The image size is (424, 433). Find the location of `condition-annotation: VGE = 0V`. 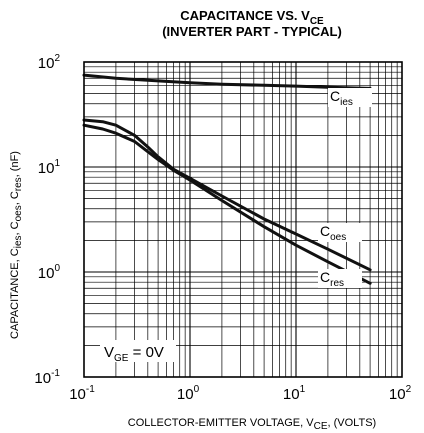

condition-annotation: VGE = 0V is located at coordinates (138, 352).